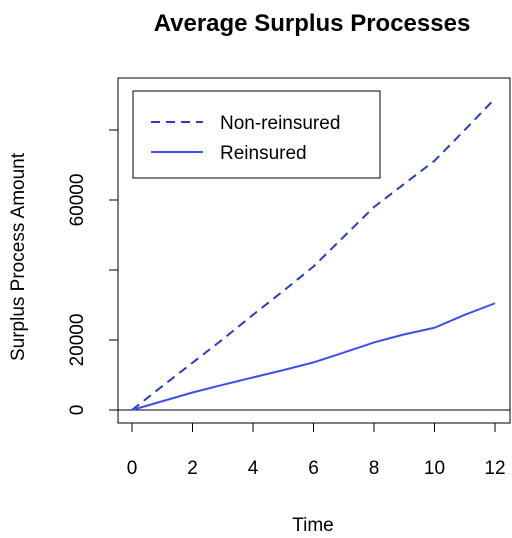  What do you see at coordinates (77, 410) in the screenshot?
I see `y-tick-label: 0` at bounding box center [77, 410].